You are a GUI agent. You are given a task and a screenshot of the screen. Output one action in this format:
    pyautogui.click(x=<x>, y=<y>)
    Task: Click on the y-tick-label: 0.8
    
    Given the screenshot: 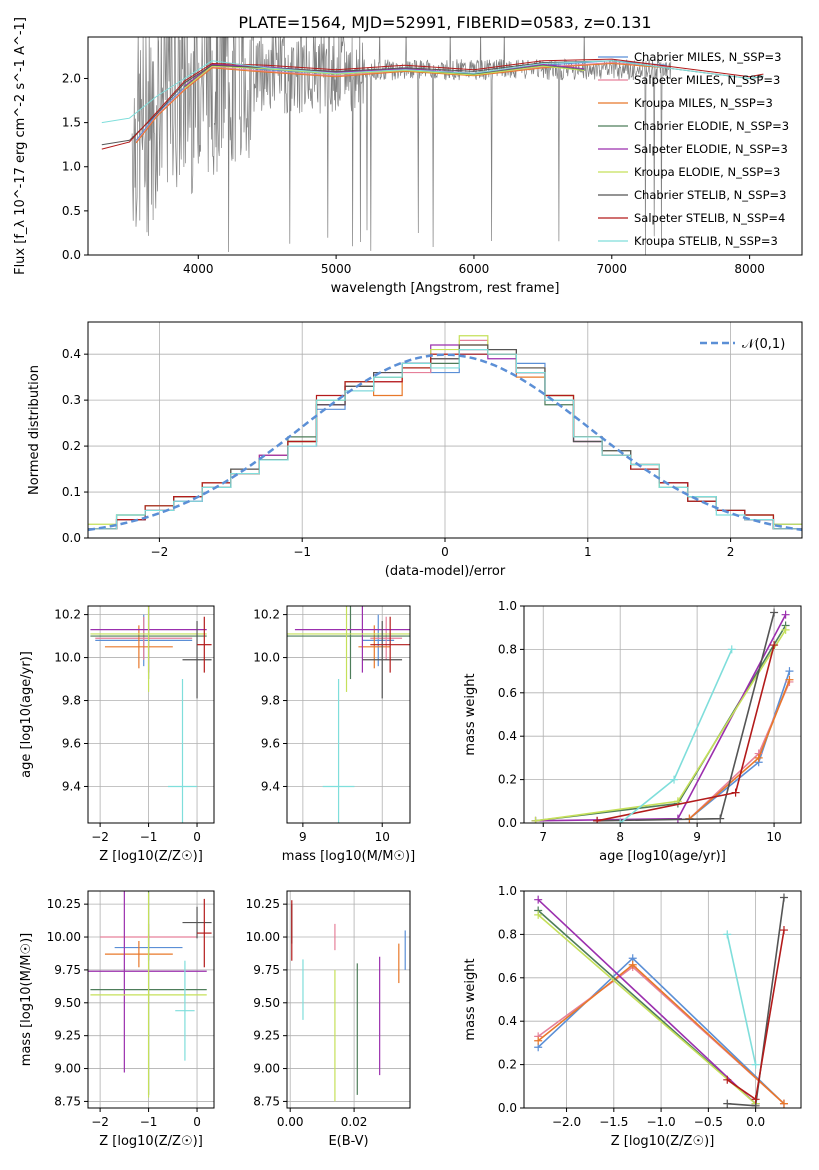 What is the action you would take?
    pyautogui.click(x=507, y=934)
    